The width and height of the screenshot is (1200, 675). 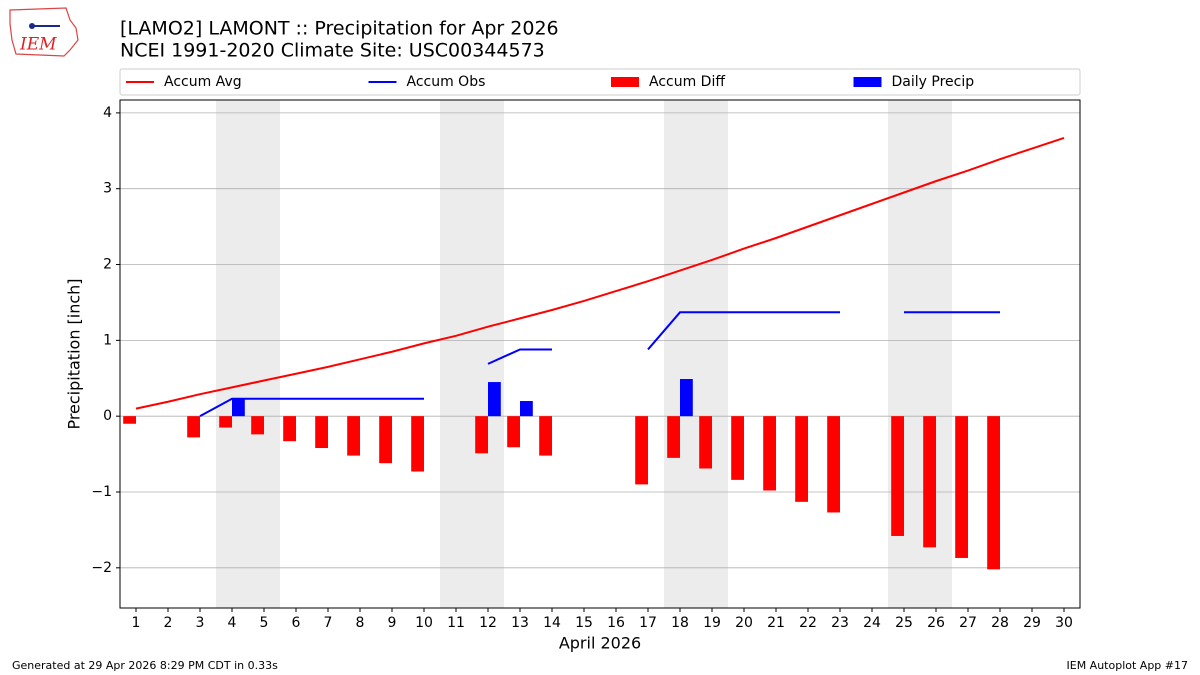 I want to click on logo: IEM, so click(x=44, y=32).